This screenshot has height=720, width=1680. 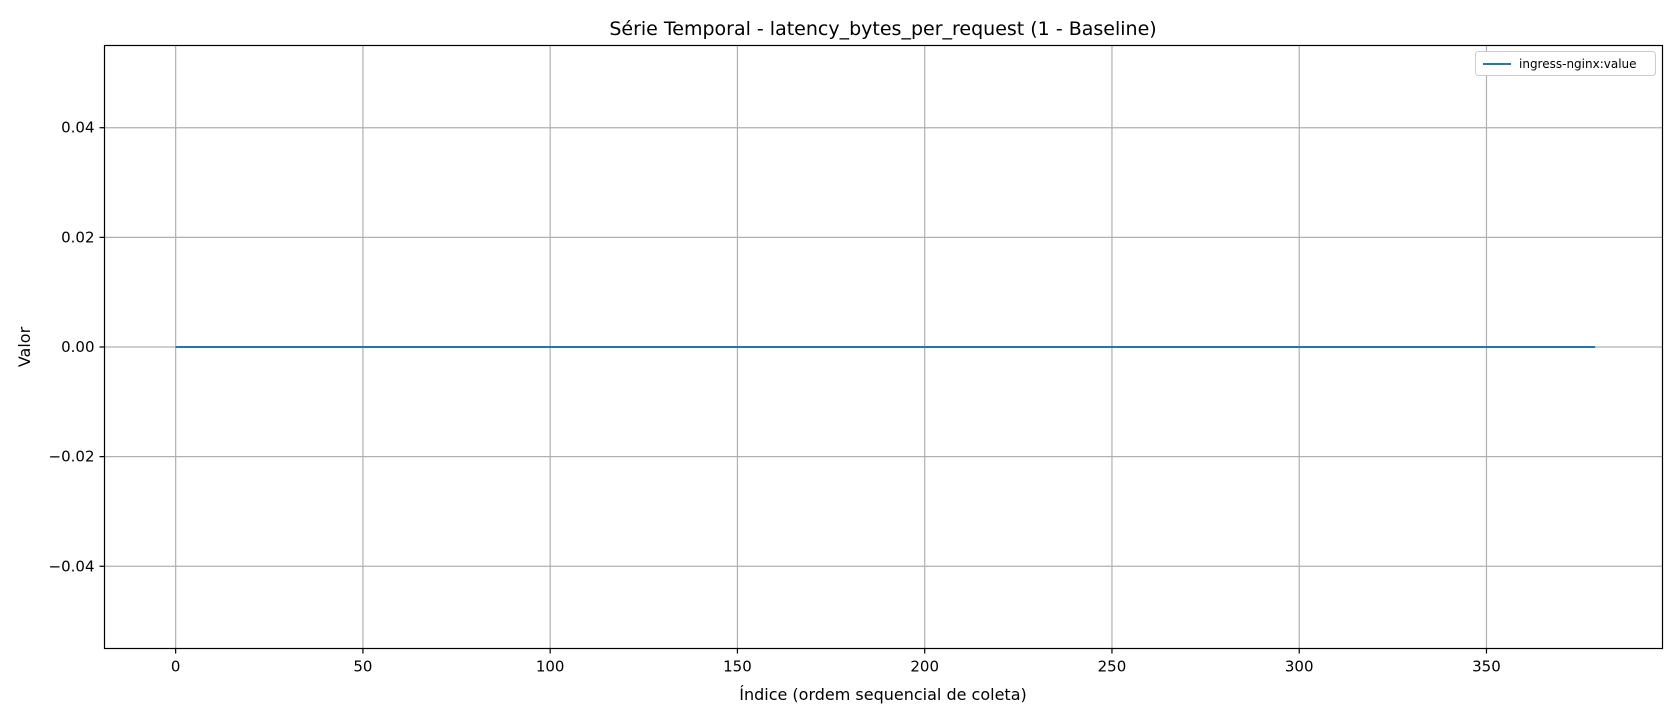 What do you see at coordinates (362, 667) in the screenshot?
I see `x-tick-label: 50` at bounding box center [362, 667].